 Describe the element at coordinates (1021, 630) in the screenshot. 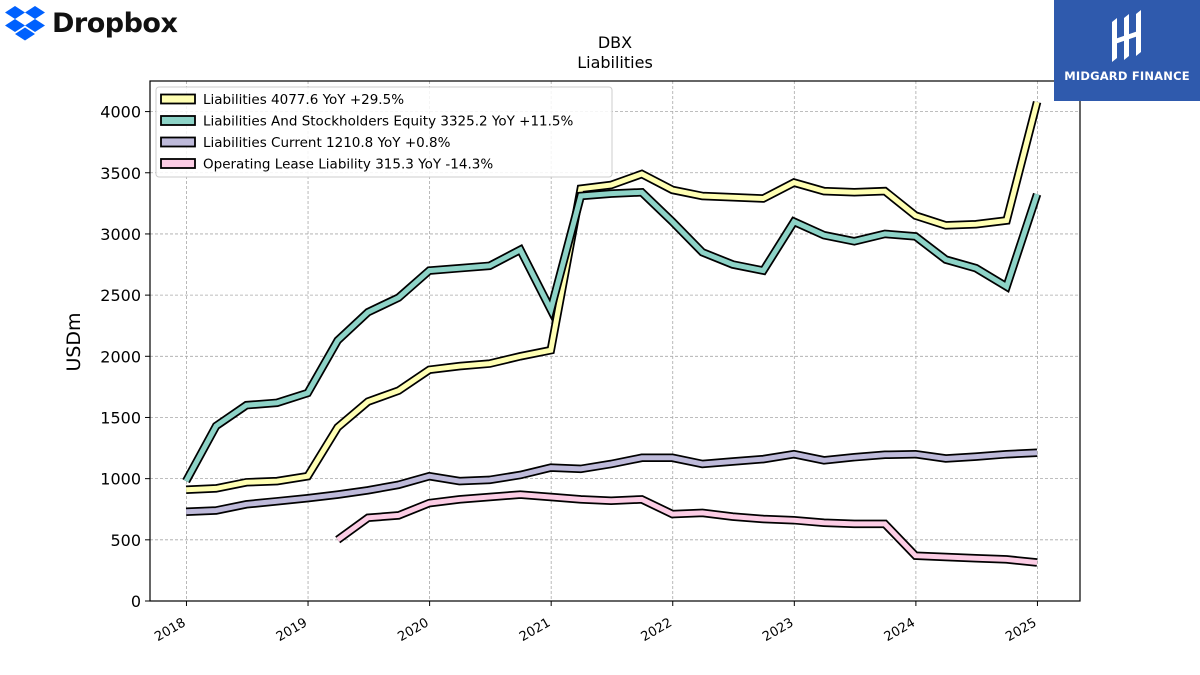

I see `x-tick-label: 2025` at that location.